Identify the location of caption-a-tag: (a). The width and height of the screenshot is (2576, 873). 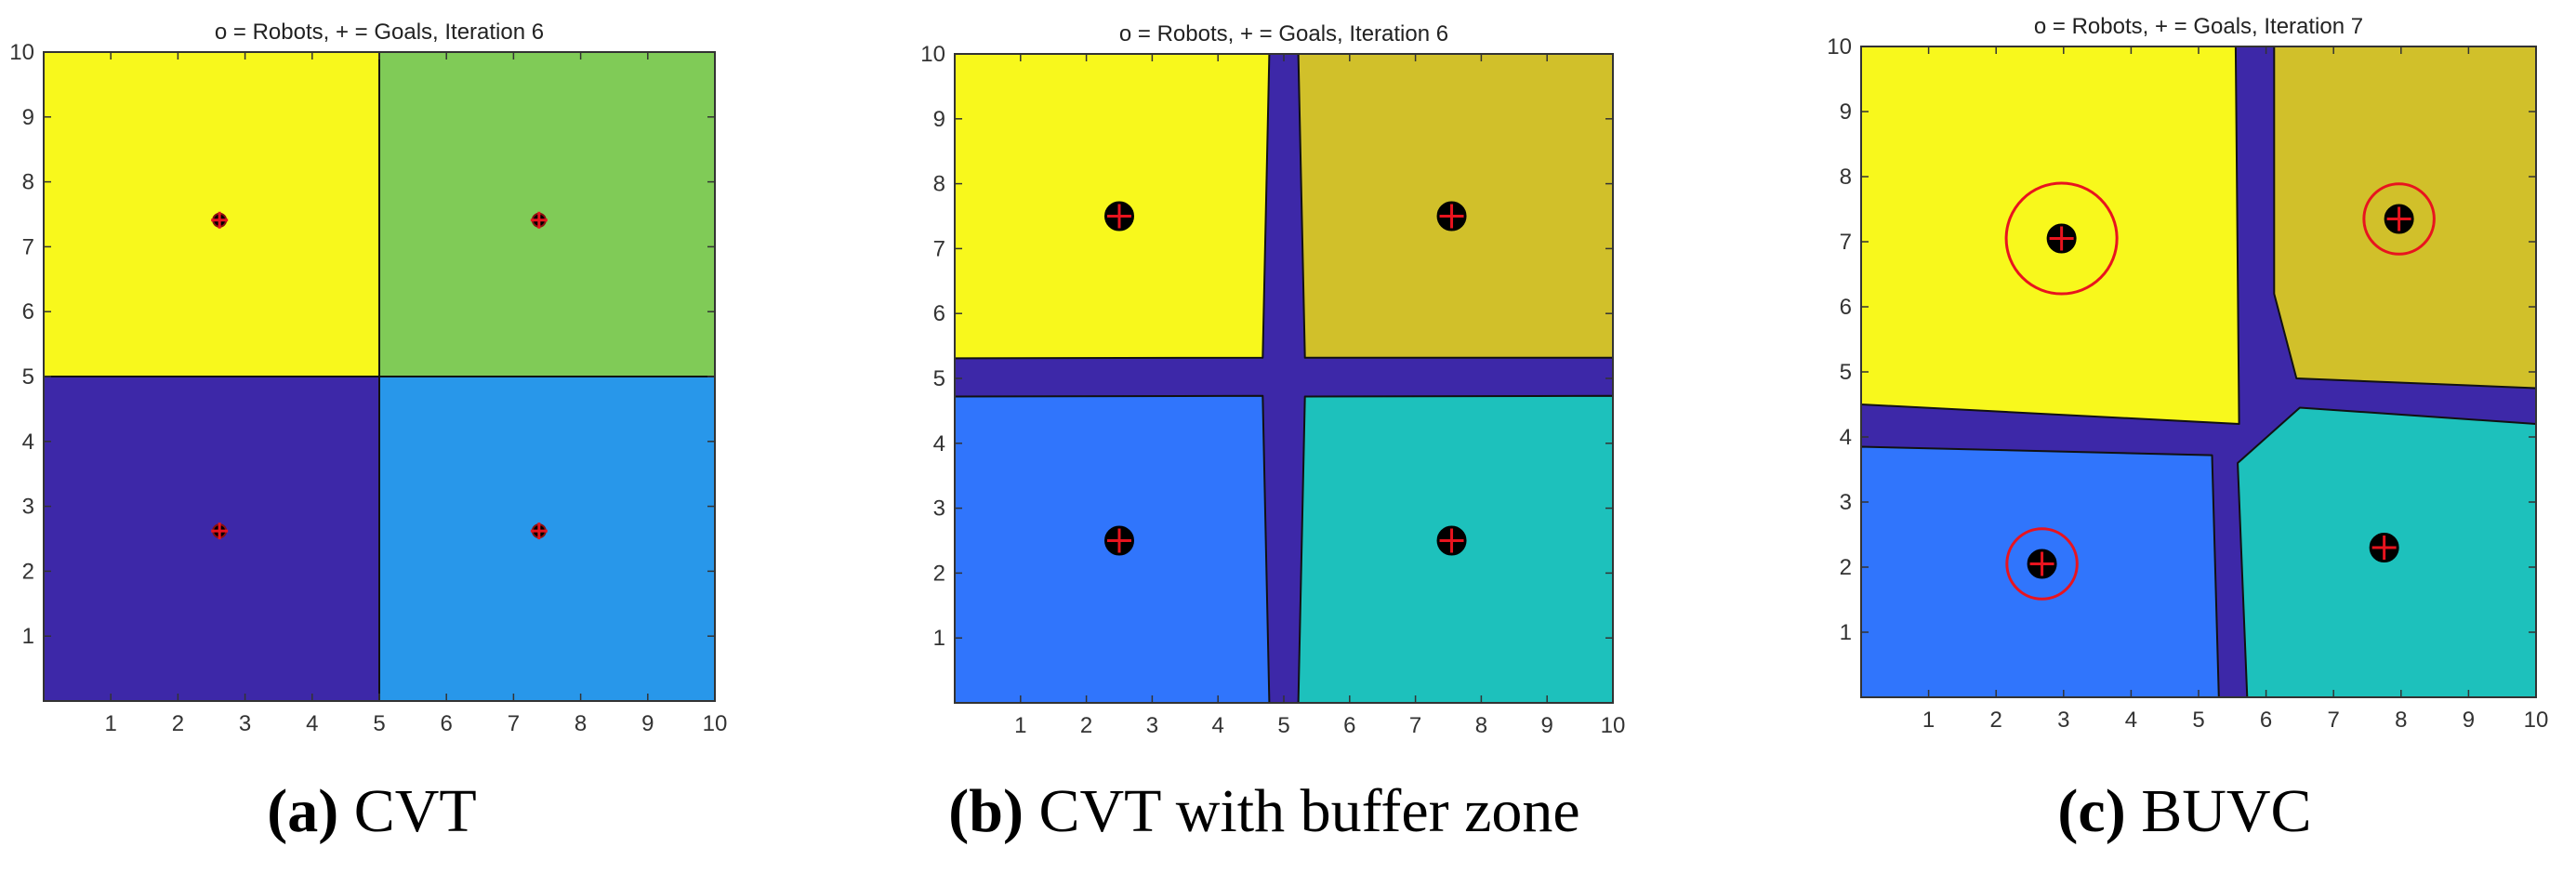
(303, 811).